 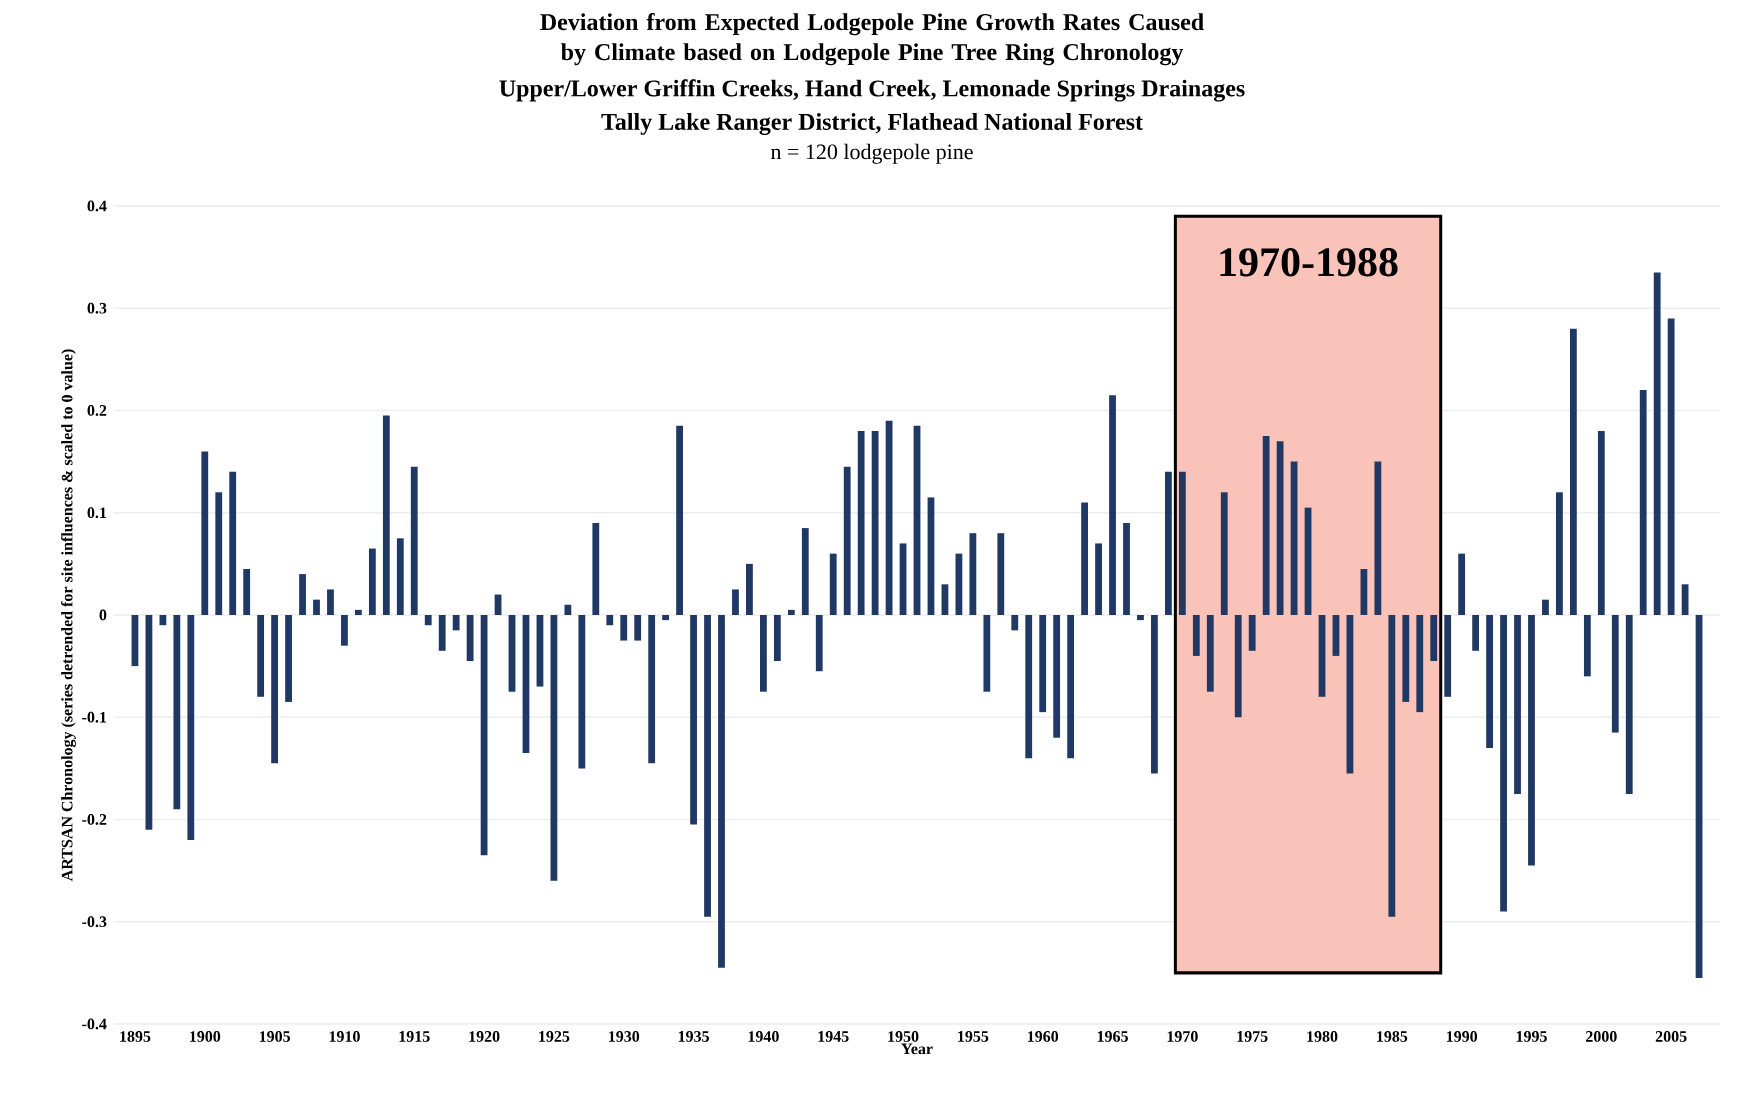 I want to click on x-tick-label: 1945, so click(x=833, y=1036).